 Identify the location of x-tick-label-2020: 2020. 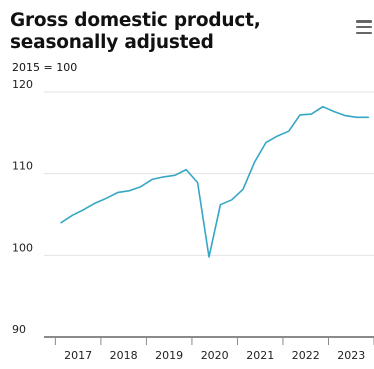
(215, 355).